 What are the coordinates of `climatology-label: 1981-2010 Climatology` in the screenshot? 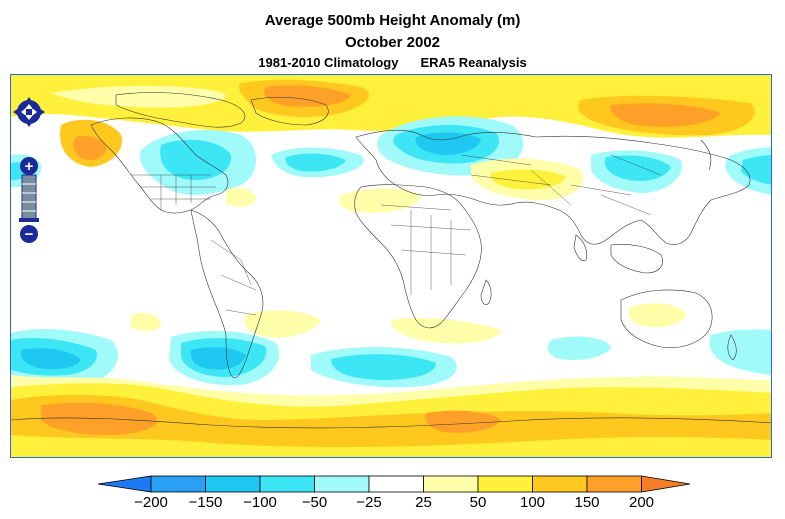 It's located at (328, 62).